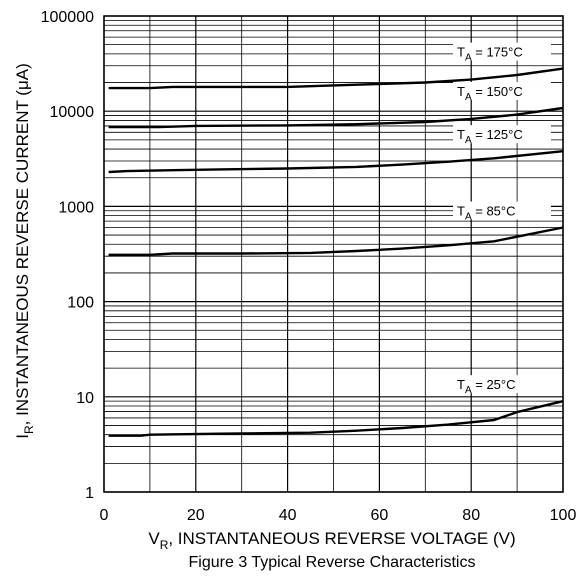  What do you see at coordinates (486, 213) in the screenshot?
I see `series-label-4: TA = 85°C` at bounding box center [486, 213].